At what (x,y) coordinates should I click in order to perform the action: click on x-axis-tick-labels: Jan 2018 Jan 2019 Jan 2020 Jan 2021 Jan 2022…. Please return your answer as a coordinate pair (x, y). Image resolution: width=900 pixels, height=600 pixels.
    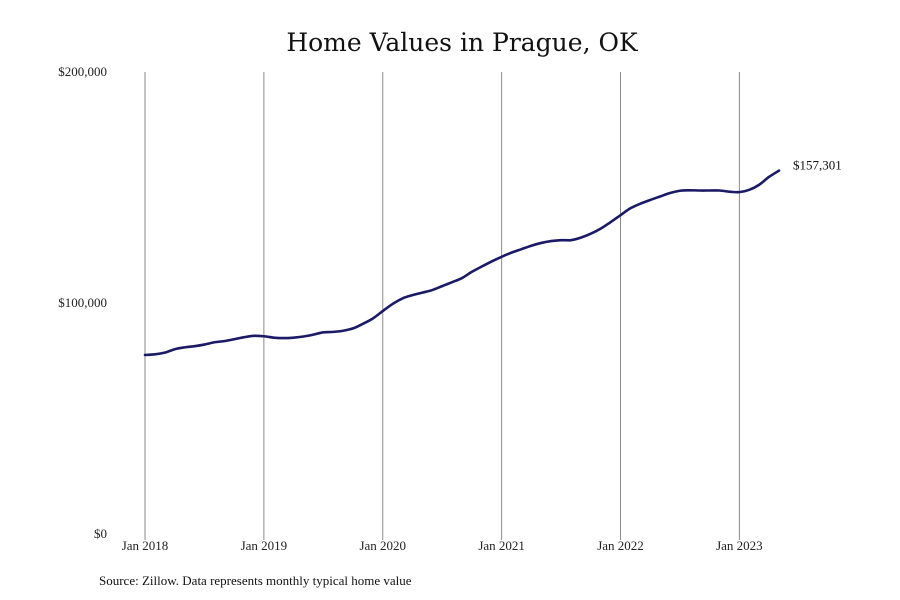
    Looking at the image, I should click on (442, 545).